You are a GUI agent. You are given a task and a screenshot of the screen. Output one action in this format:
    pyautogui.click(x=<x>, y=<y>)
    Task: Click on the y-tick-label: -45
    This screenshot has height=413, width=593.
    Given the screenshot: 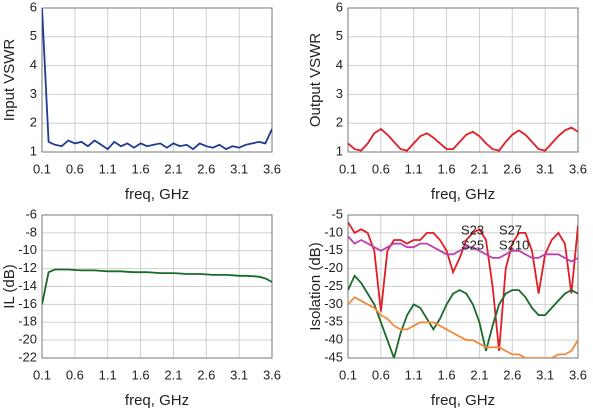 What is the action you would take?
    pyautogui.click(x=333, y=356)
    